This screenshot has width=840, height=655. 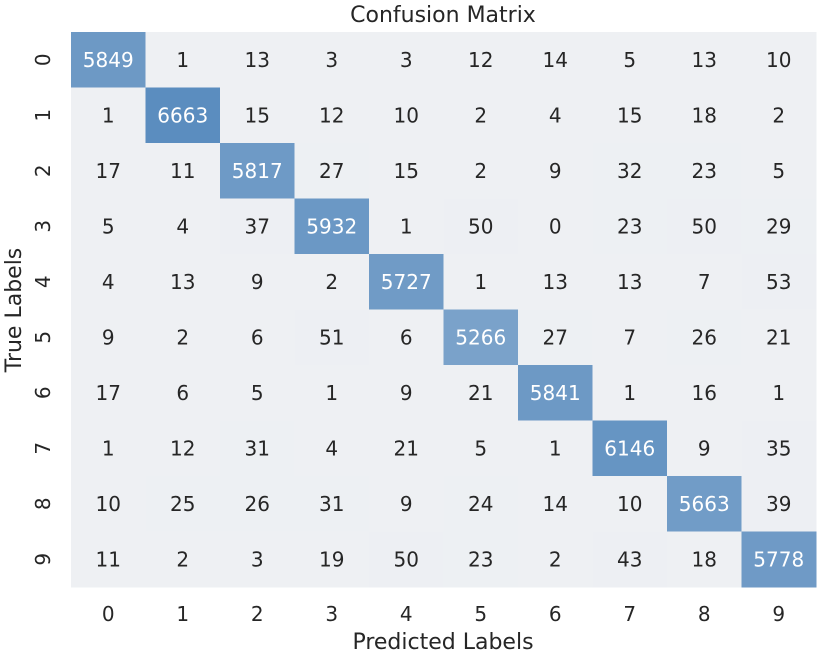 What do you see at coordinates (43, 281) in the screenshot?
I see `y-tick-label: 4` at bounding box center [43, 281].